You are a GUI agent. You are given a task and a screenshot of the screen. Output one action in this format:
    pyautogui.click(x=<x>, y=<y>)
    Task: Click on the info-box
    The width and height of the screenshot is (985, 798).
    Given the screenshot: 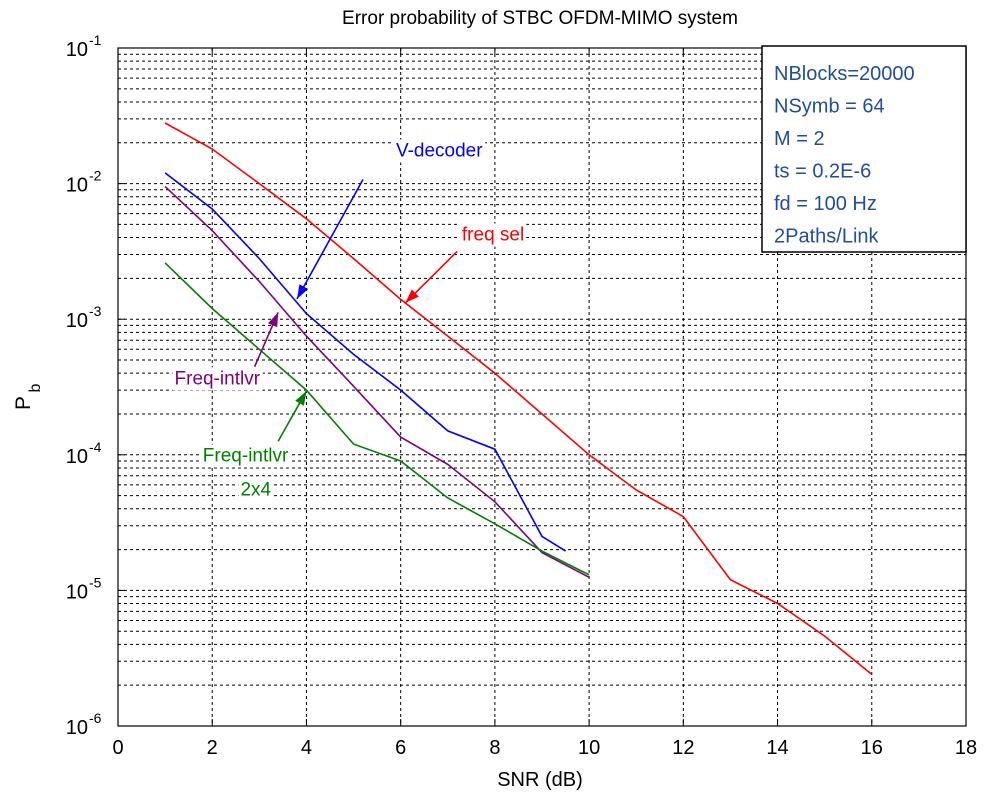 What is the action you would take?
    pyautogui.click(x=864, y=149)
    